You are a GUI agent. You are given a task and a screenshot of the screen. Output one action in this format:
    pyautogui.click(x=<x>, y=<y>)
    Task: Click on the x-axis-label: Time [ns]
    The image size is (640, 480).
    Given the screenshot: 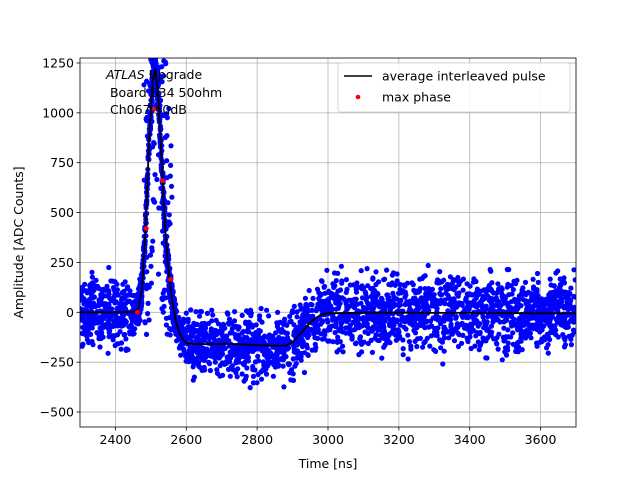 What is the action you would take?
    pyautogui.click(x=328, y=463)
    